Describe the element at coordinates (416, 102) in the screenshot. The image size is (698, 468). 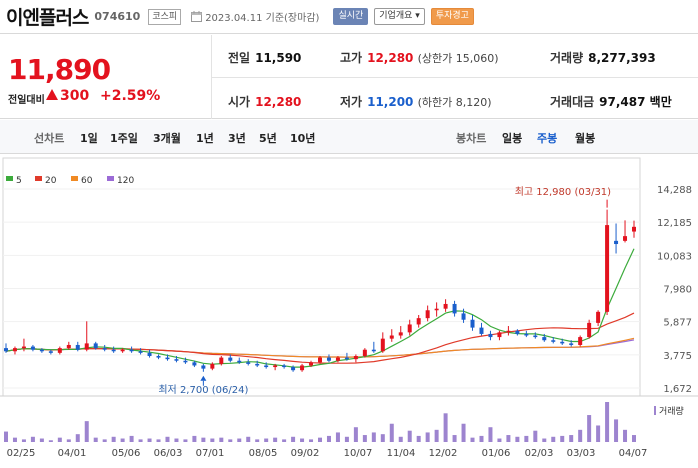
I see `low-price: 저가 11,200 (하한가 8,120)` at that location.